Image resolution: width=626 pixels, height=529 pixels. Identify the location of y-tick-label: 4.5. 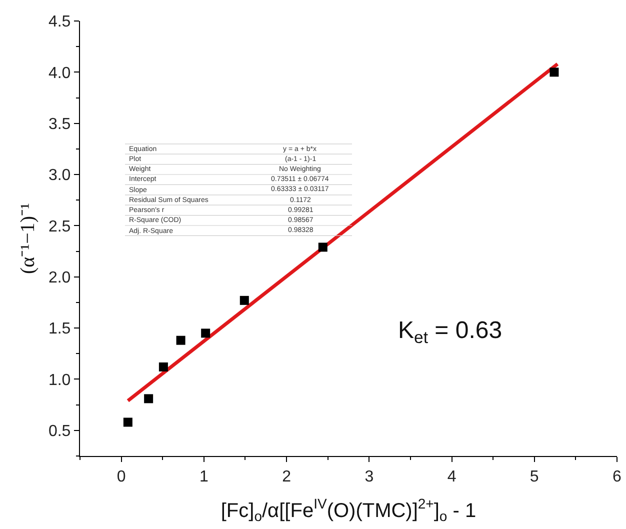
(59, 22).